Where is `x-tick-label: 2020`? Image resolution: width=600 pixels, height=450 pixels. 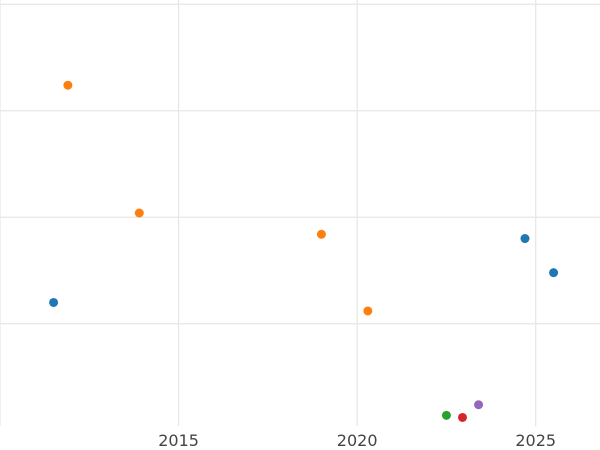 x-tick-label: 2020 is located at coordinates (357, 440).